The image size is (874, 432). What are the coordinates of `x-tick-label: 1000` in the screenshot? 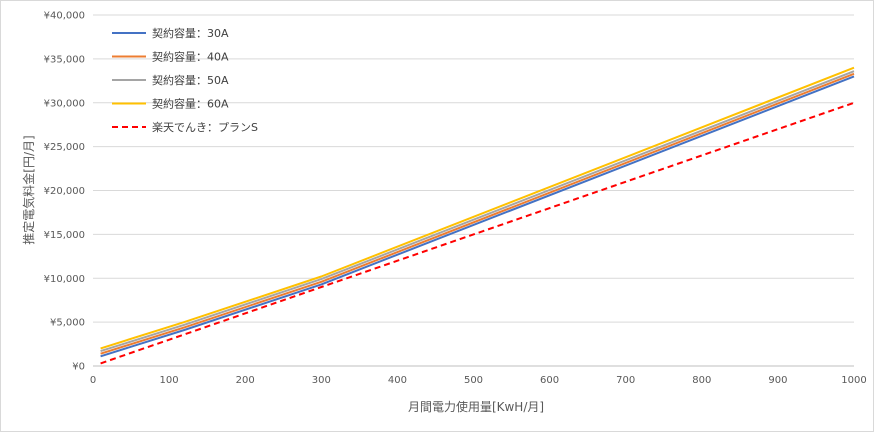 It's located at (853, 380).